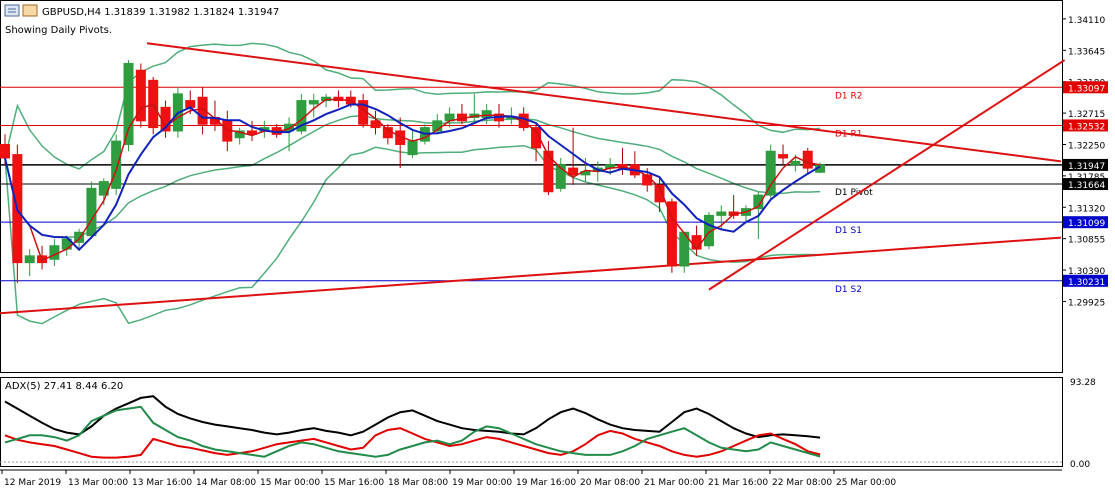 Image resolution: width=1115 pixels, height=495 pixels. I want to click on time-tick-label: 12 Mar 2019, so click(32, 483).